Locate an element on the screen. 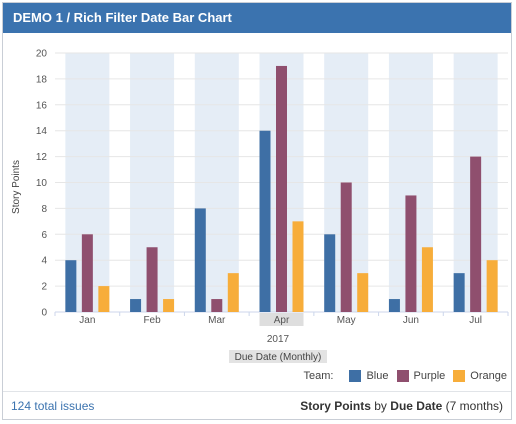 This screenshot has height=424, width=516. legend-label-orange: Orange is located at coordinates (488, 376).